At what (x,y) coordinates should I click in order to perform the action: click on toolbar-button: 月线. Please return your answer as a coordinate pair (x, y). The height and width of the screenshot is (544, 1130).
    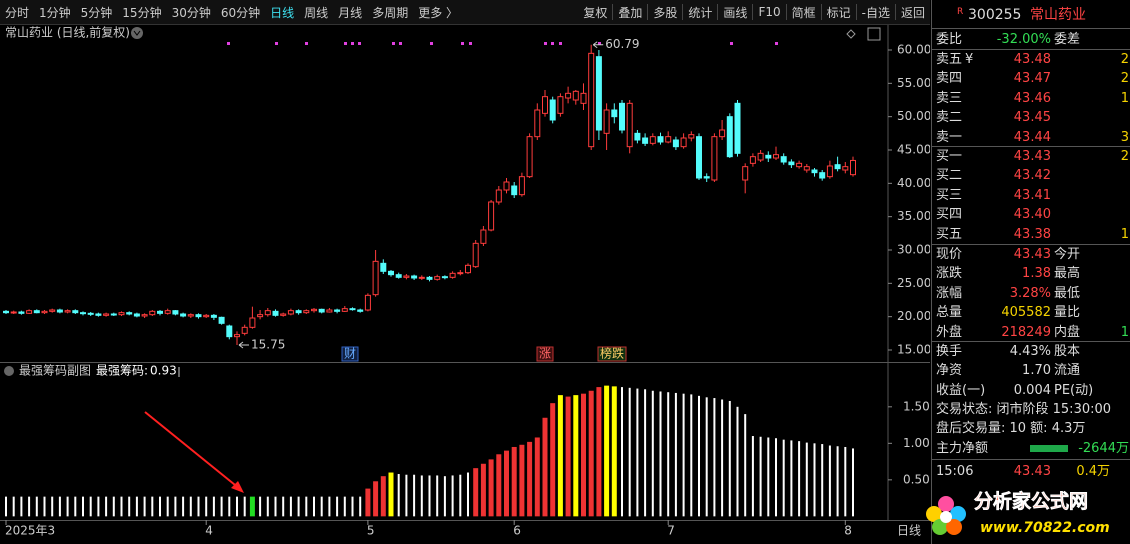
    Looking at the image, I should click on (350, 12).